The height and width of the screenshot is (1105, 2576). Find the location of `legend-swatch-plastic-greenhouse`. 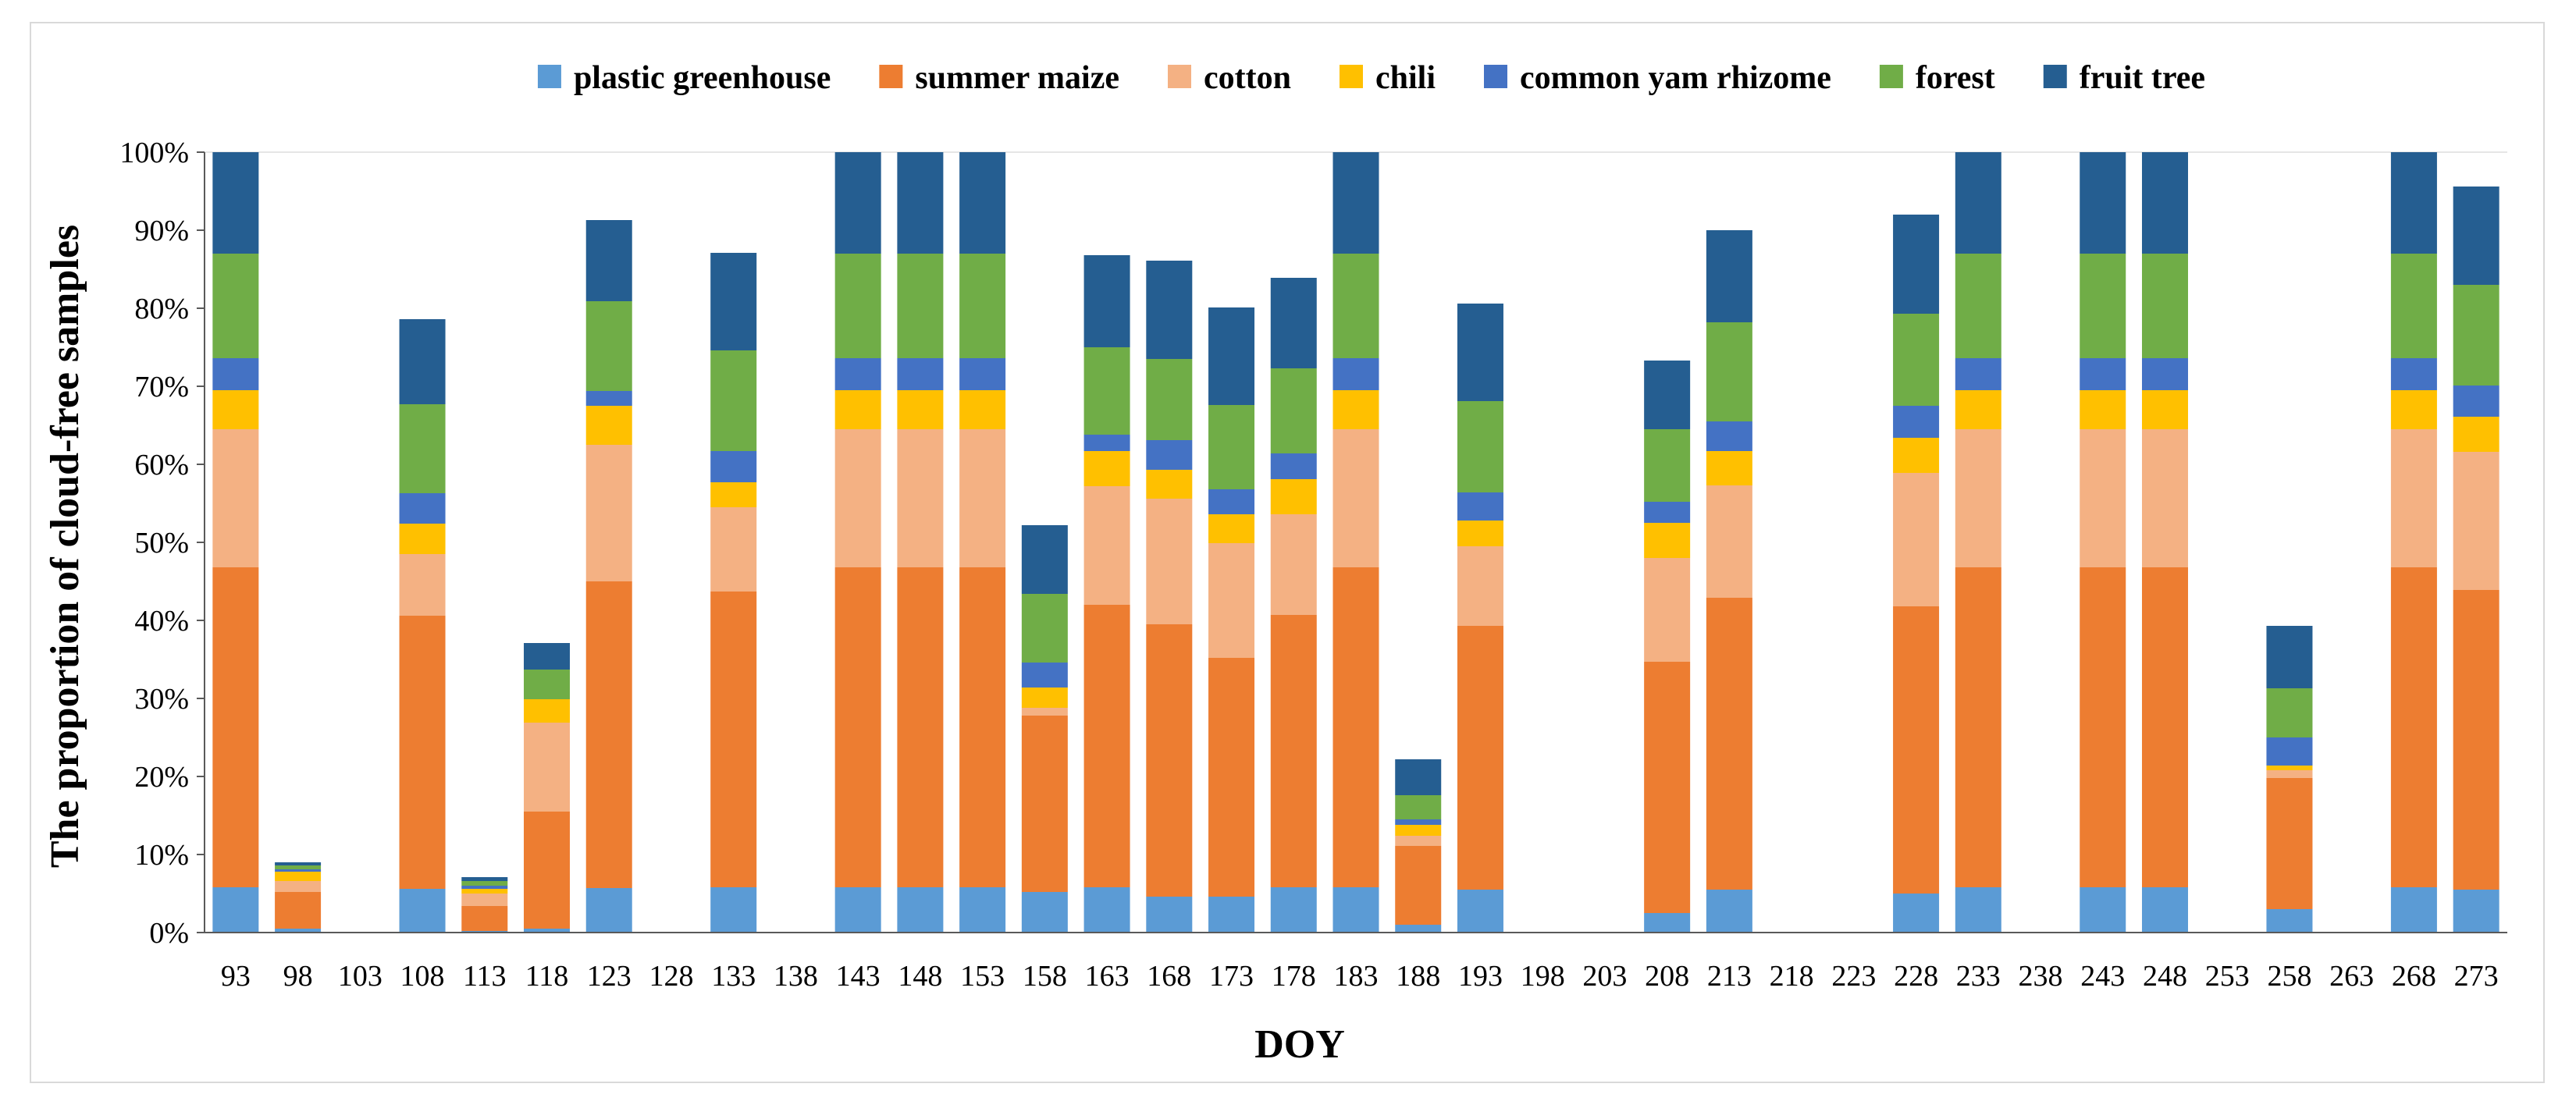

legend-swatch-plastic-greenhouse is located at coordinates (549, 76).